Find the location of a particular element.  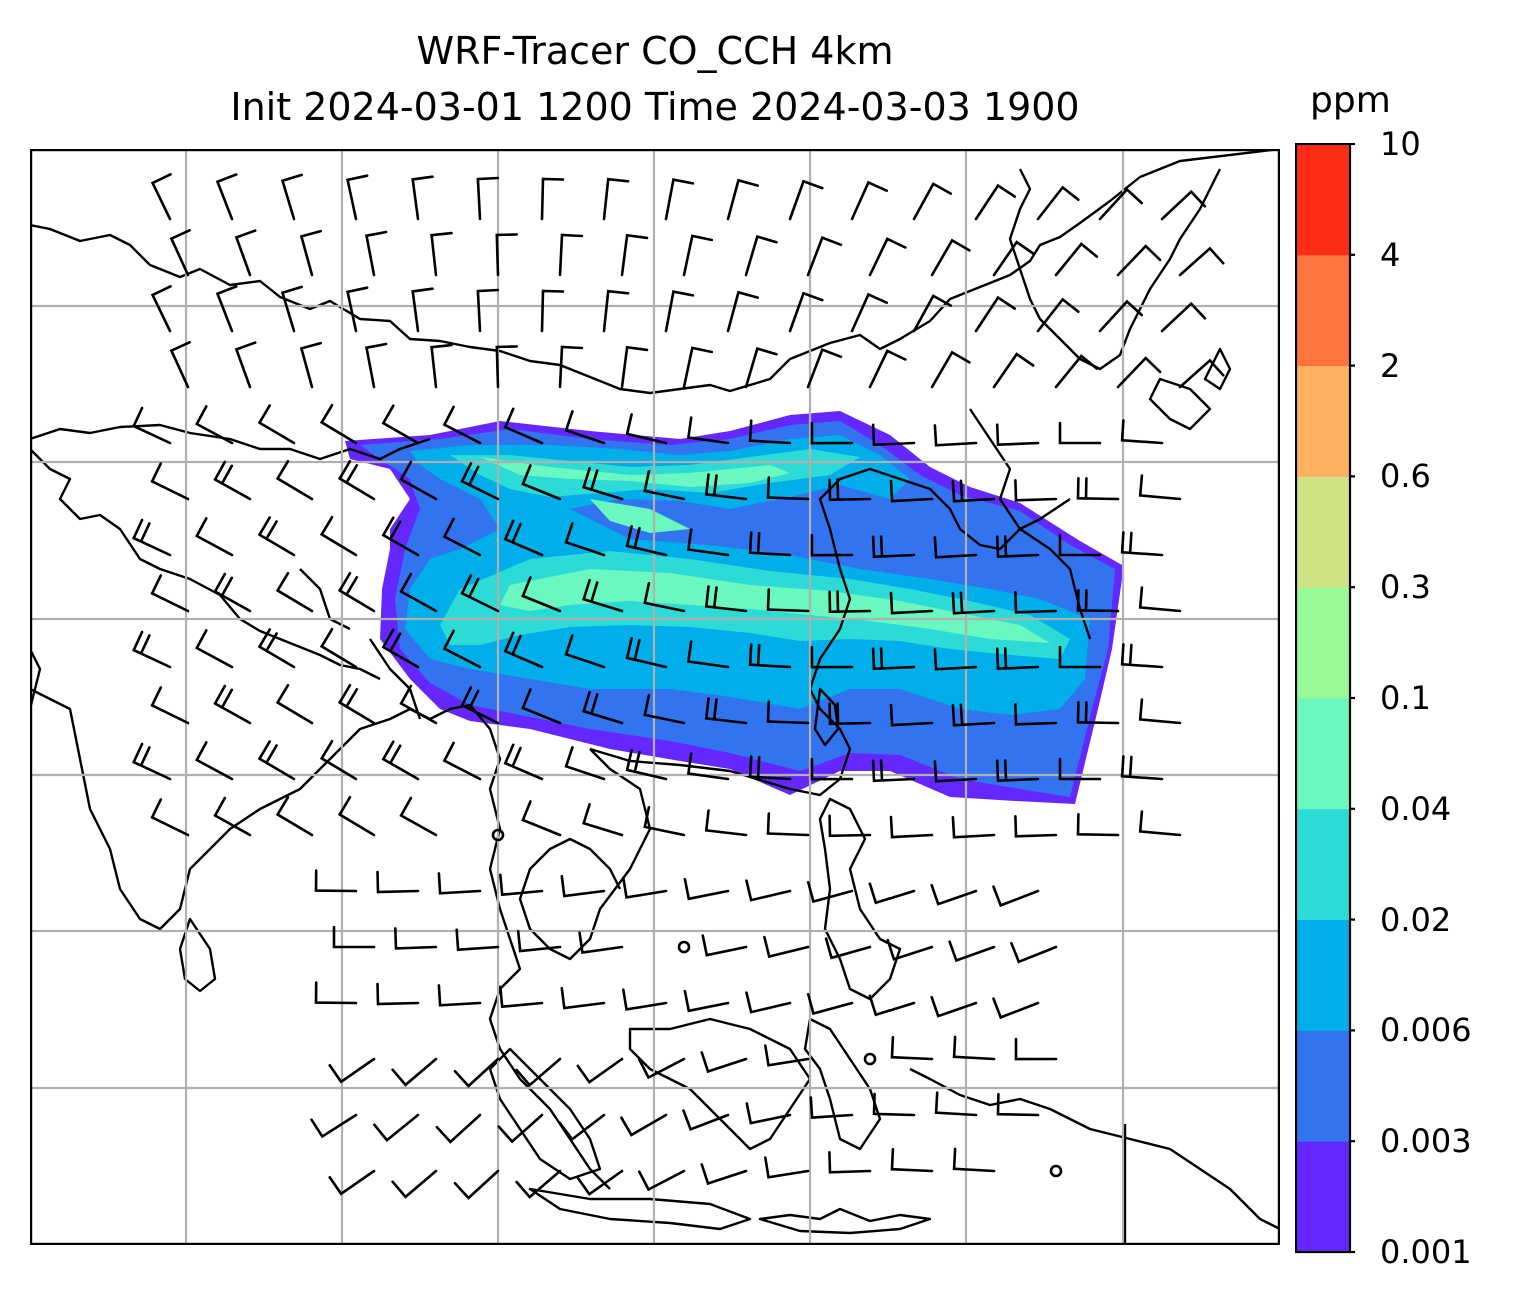

colorbar-tick-label: 0.04 is located at coordinates (1416, 808).